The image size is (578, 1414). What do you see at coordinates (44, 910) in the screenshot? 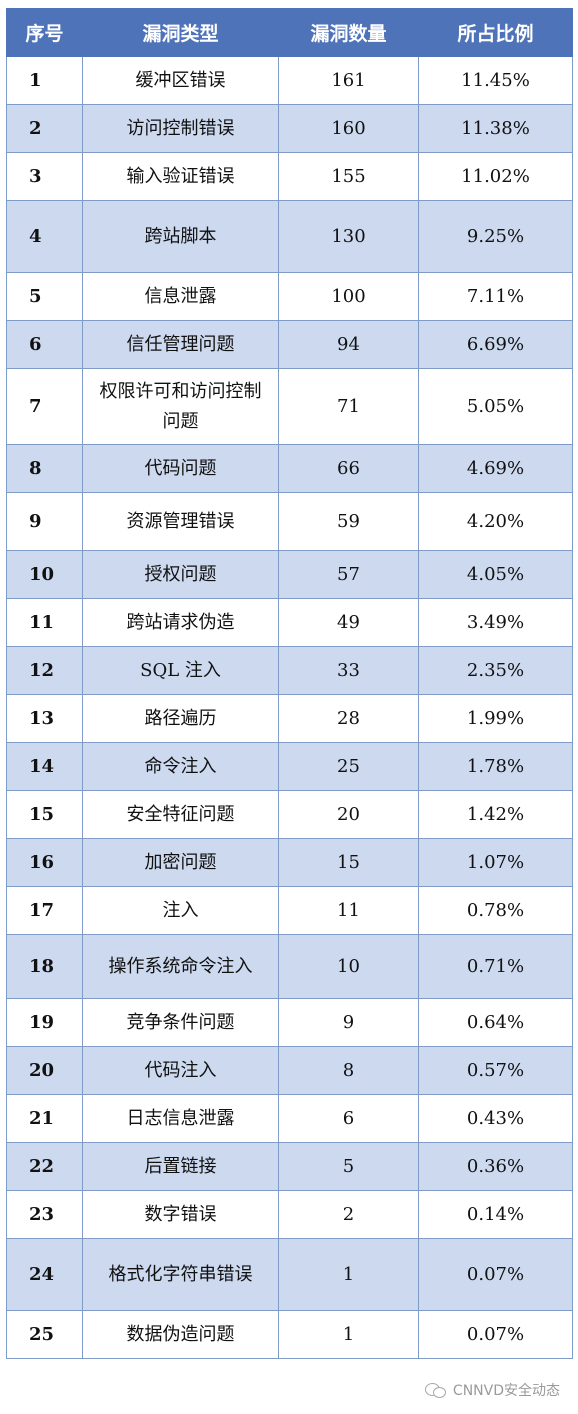
I see `cell-index: 17` at bounding box center [44, 910].